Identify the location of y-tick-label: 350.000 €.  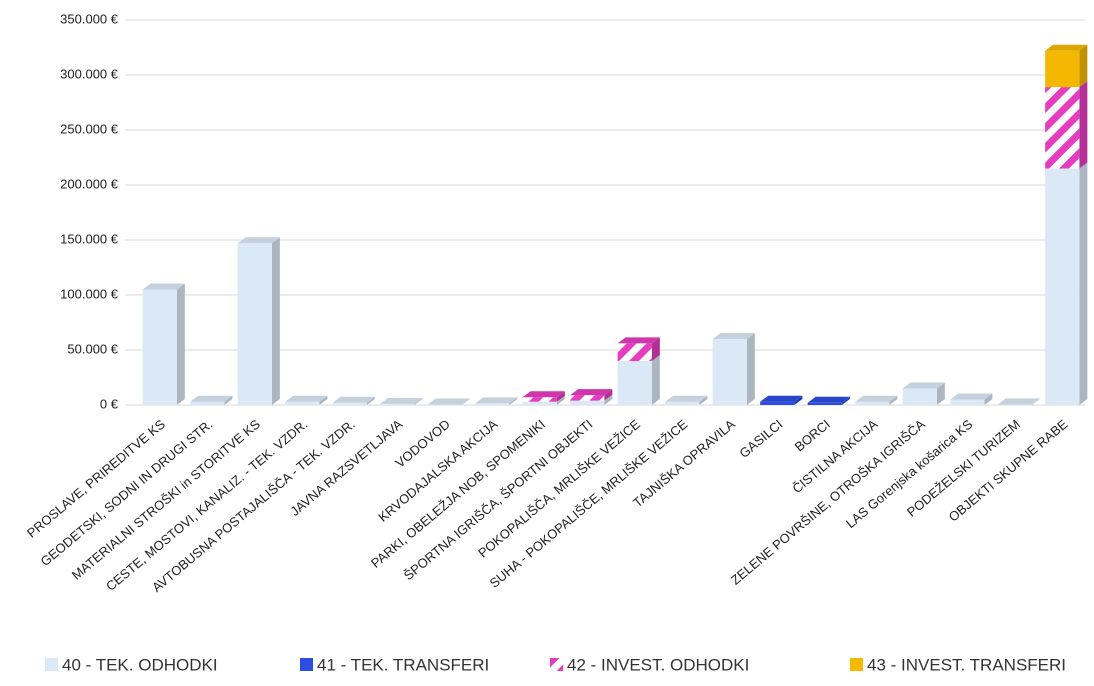
(89, 18).